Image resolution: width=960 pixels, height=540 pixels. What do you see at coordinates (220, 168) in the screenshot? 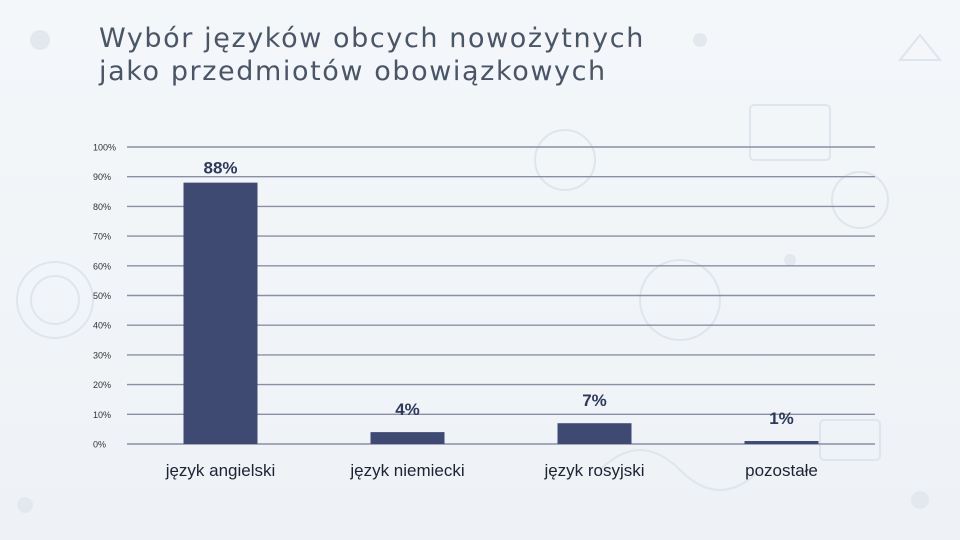
I see `data-label: 88%` at bounding box center [220, 168].